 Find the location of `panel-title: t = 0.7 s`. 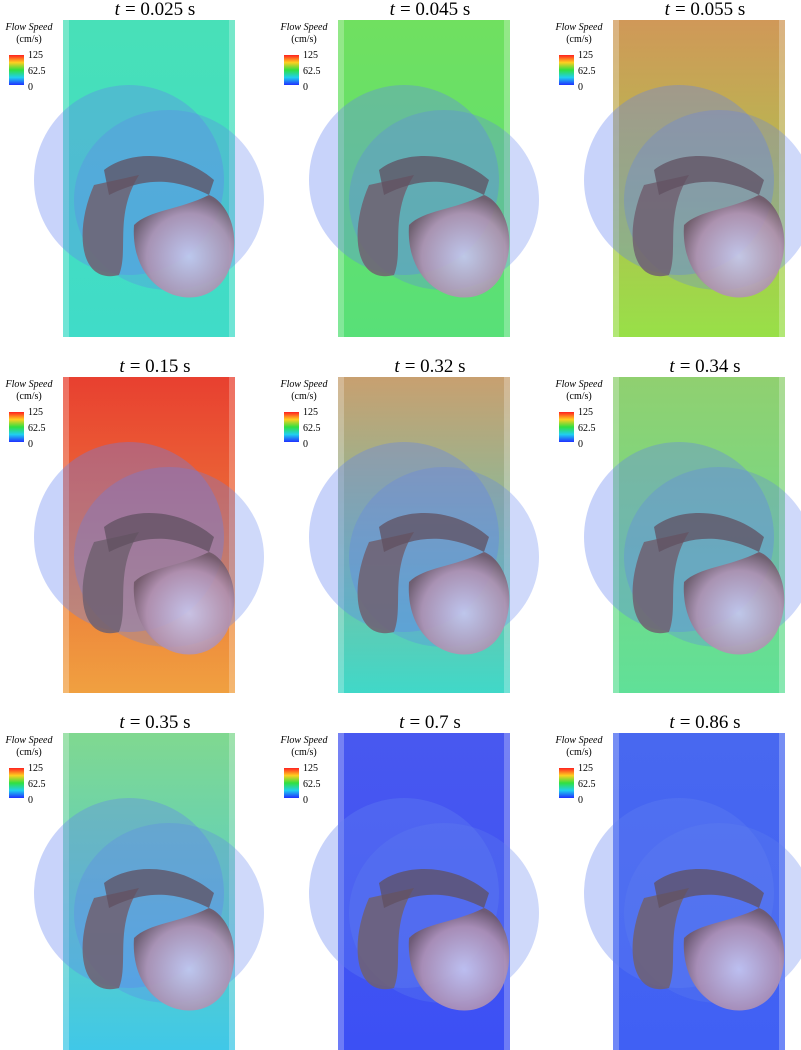

panel-title: t = 0.7 s is located at coordinates (430, 722).